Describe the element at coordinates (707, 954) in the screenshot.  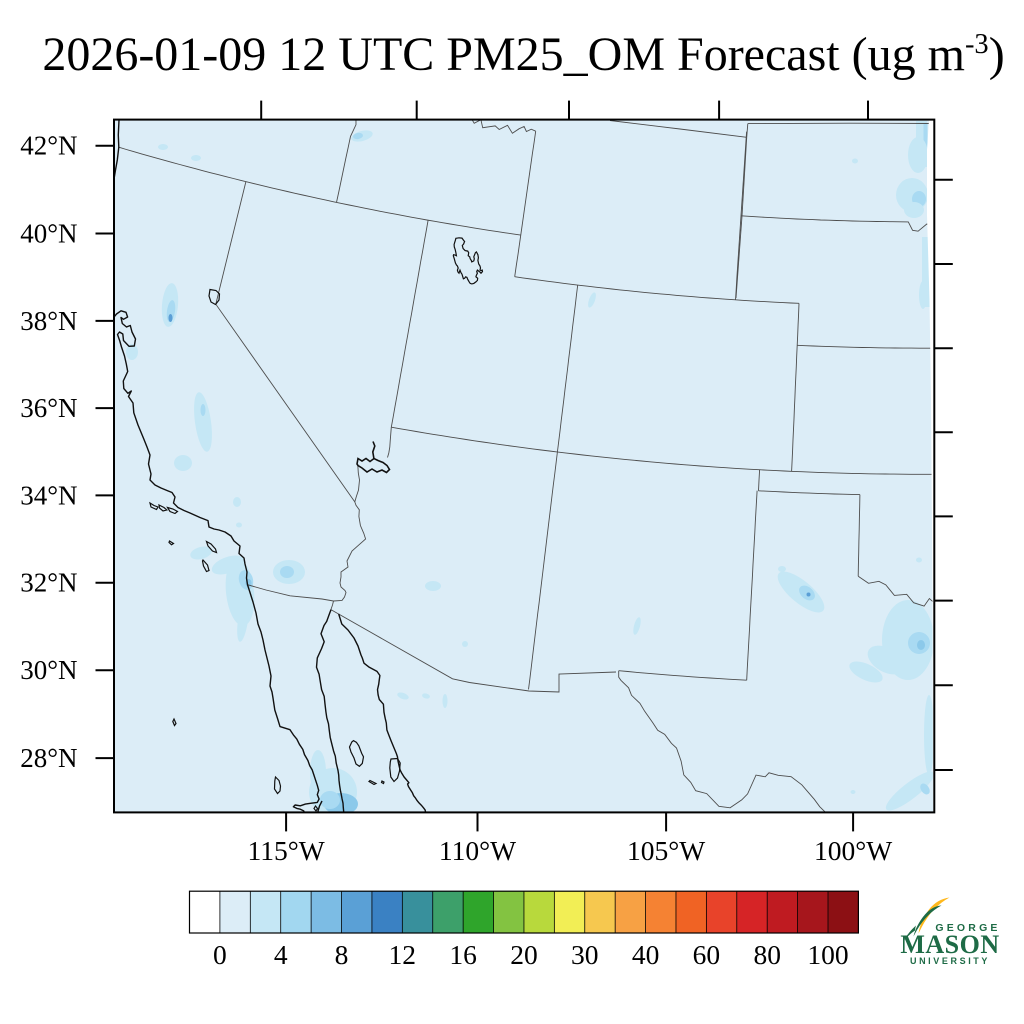
I see `svg-text: 60` at that location.